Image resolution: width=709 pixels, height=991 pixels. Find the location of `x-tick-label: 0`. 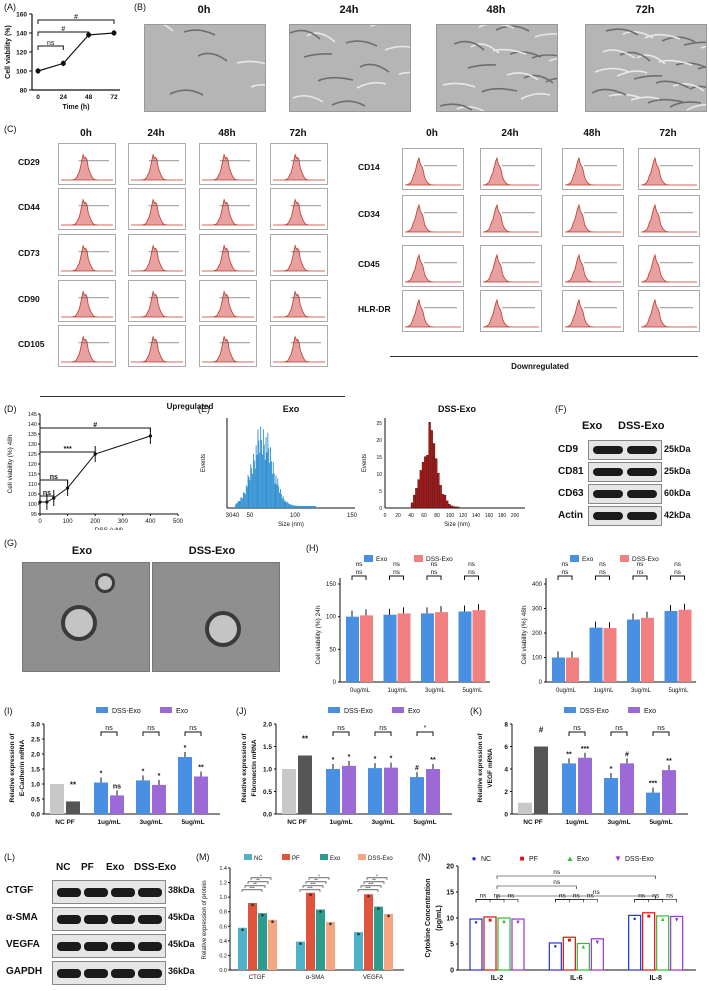

x-tick-label: 0 is located at coordinates (38, 97).